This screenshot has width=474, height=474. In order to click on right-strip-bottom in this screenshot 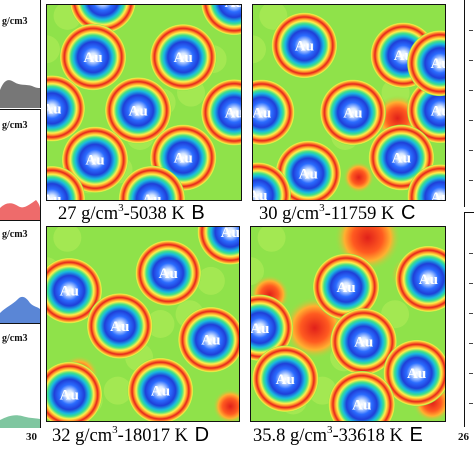, I will do `click(469, 319)`.